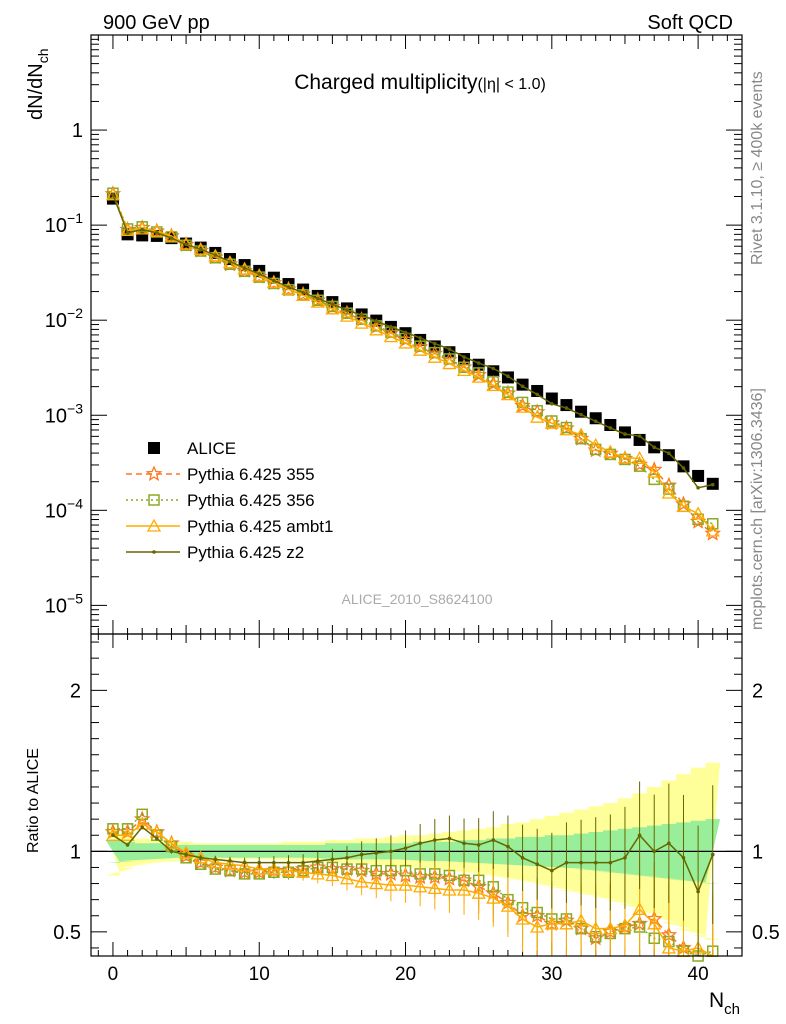 This screenshot has height=1024, width=786. Describe the element at coordinates (245, 552) in the screenshot. I see `legend-label: Pythia 6.425 z2` at that location.